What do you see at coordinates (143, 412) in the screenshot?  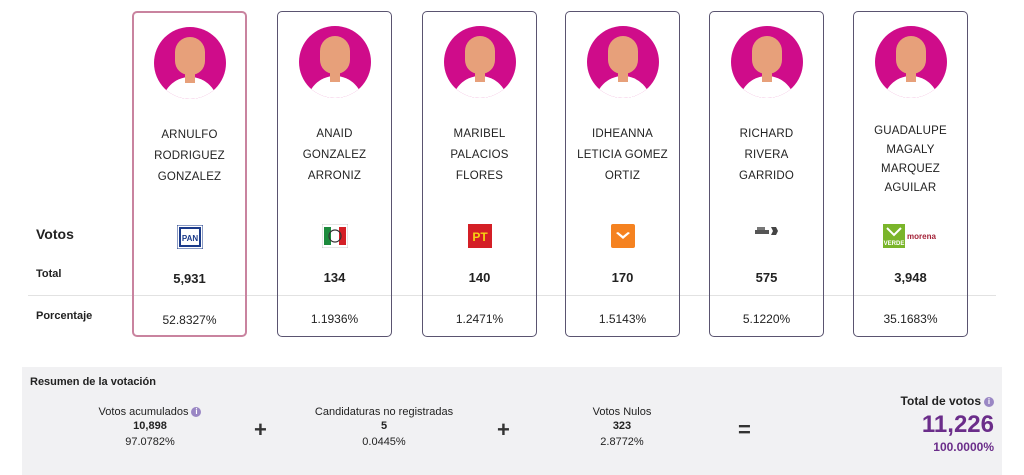 I see `votos-acumulados-label: Votos acumulados` at bounding box center [143, 412].